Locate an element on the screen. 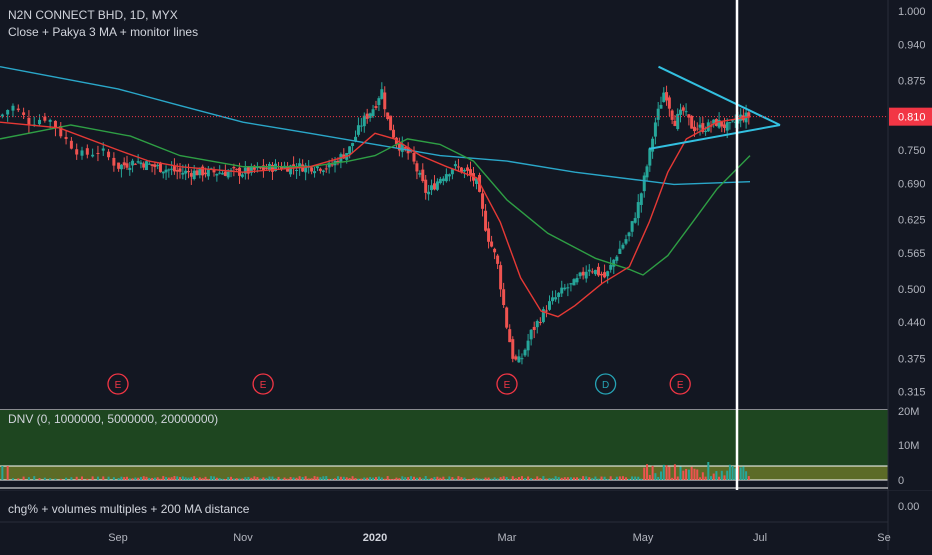 This screenshot has height=555, width=932. triangle-upper-trendline is located at coordinates (719, 95).